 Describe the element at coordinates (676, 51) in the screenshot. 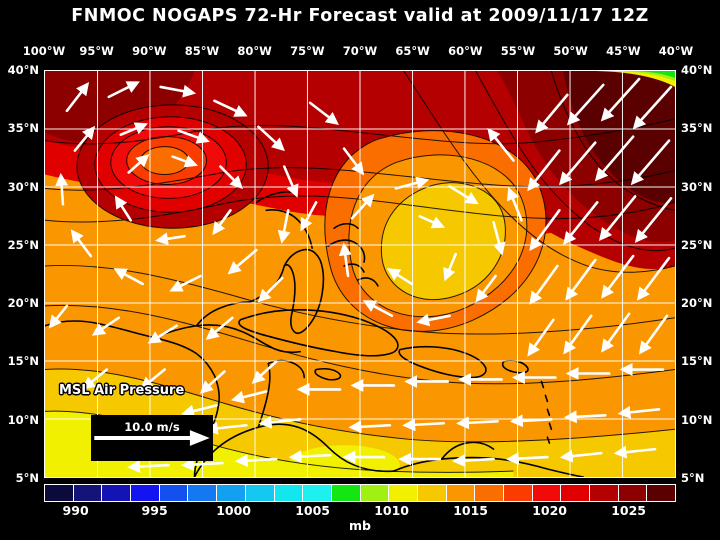

I see `lon-tick-40W: 40°W` at that location.